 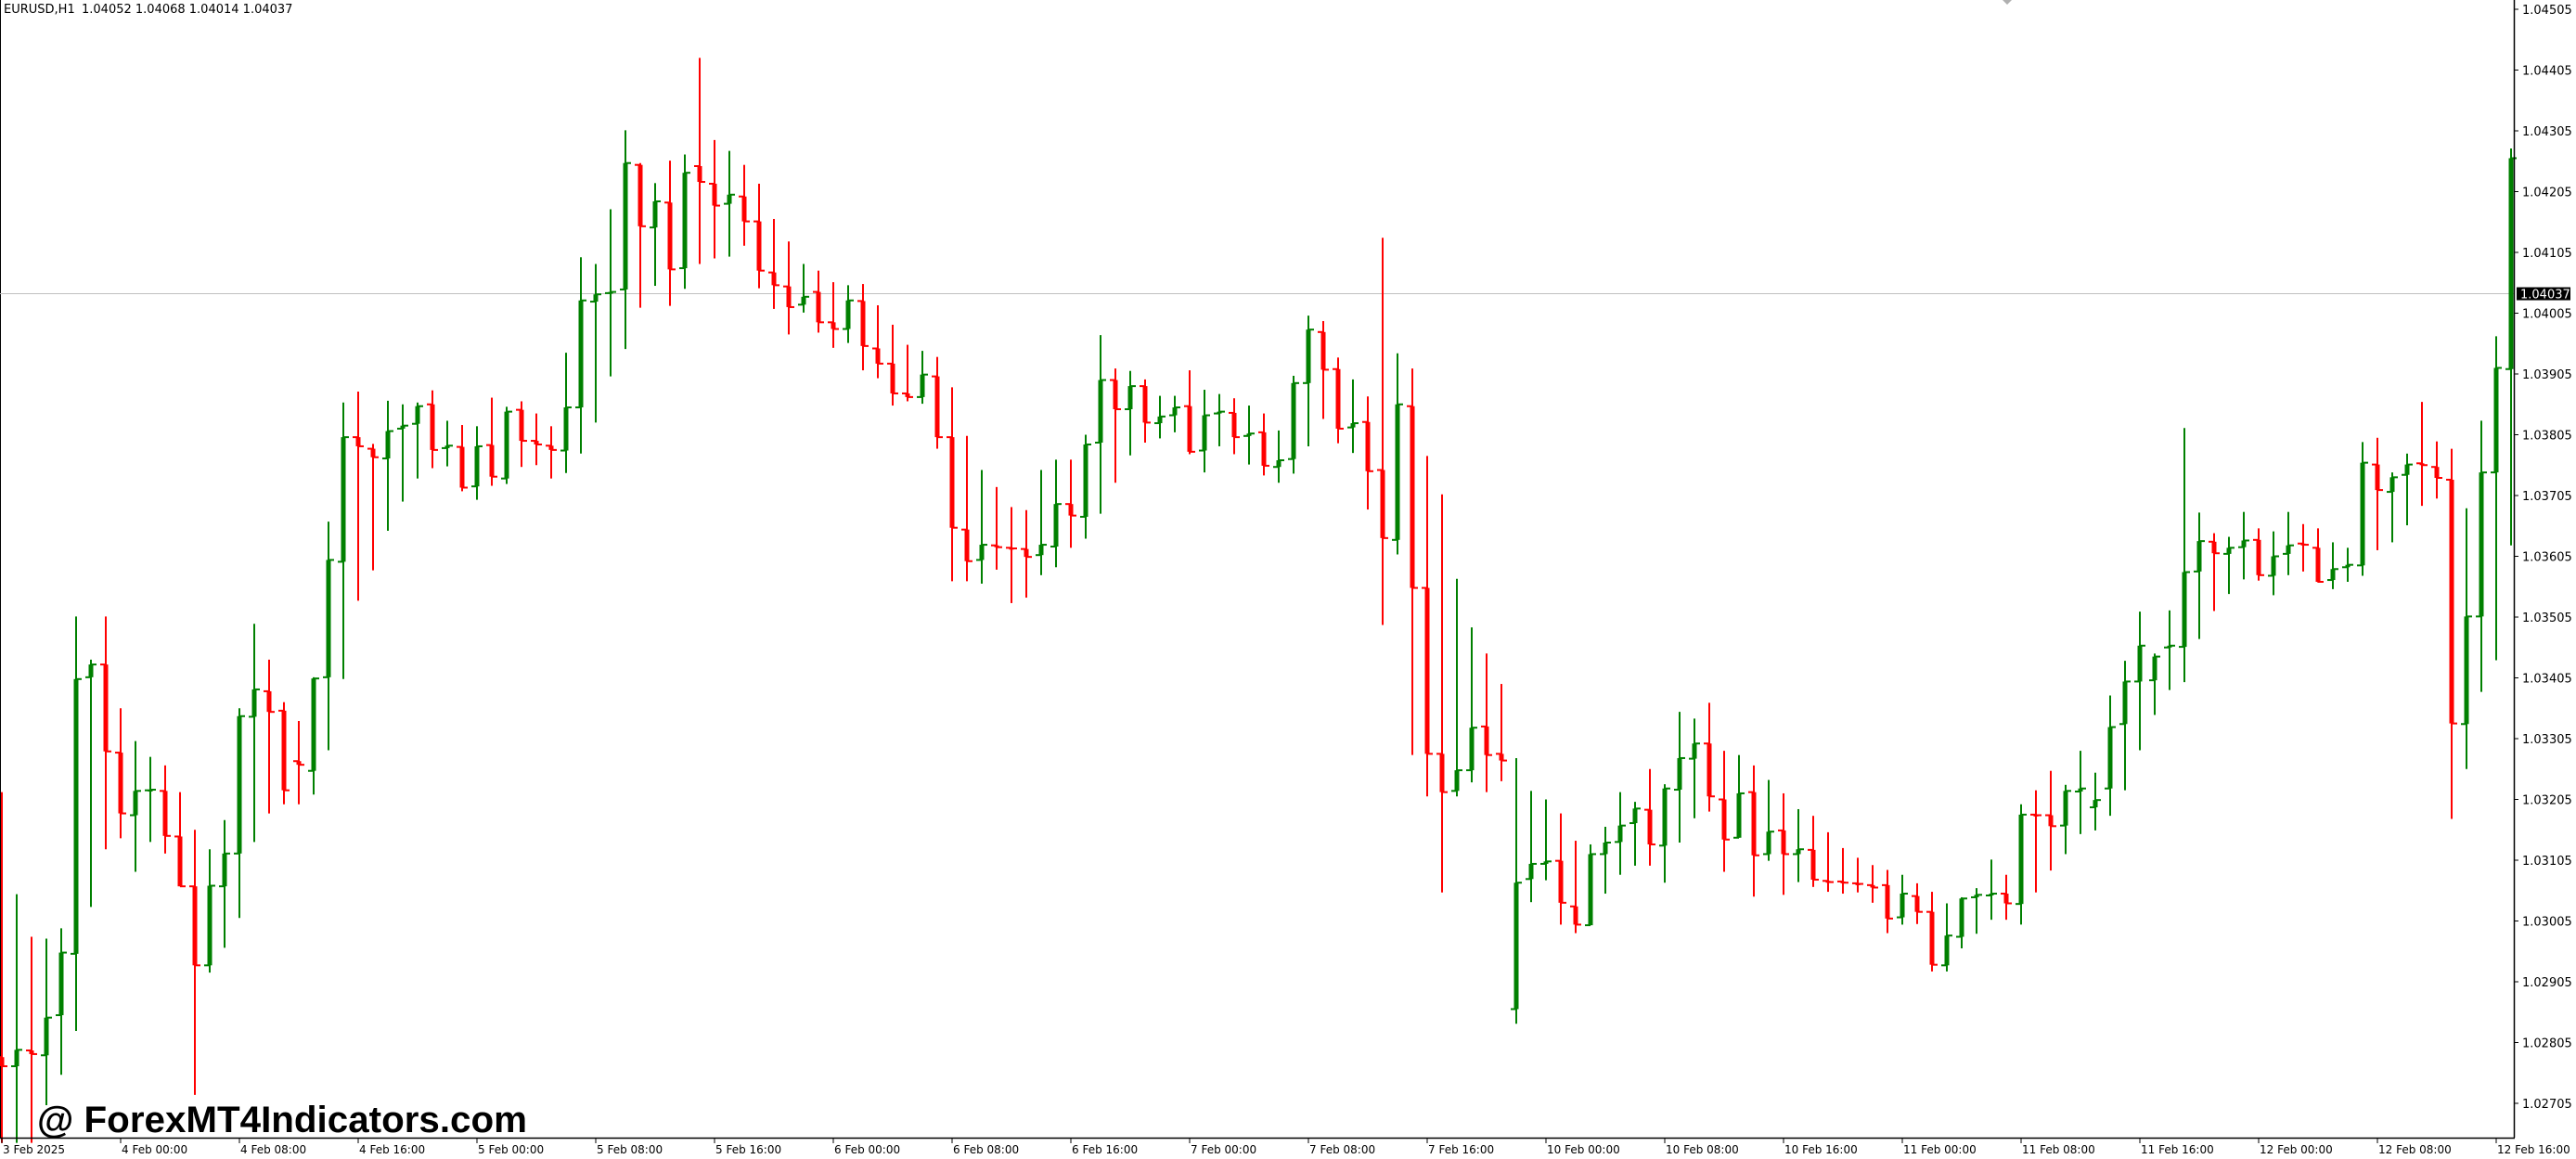 I want to click on time-tick-label: 6 Feb 16:00, so click(x=1105, y=1149).